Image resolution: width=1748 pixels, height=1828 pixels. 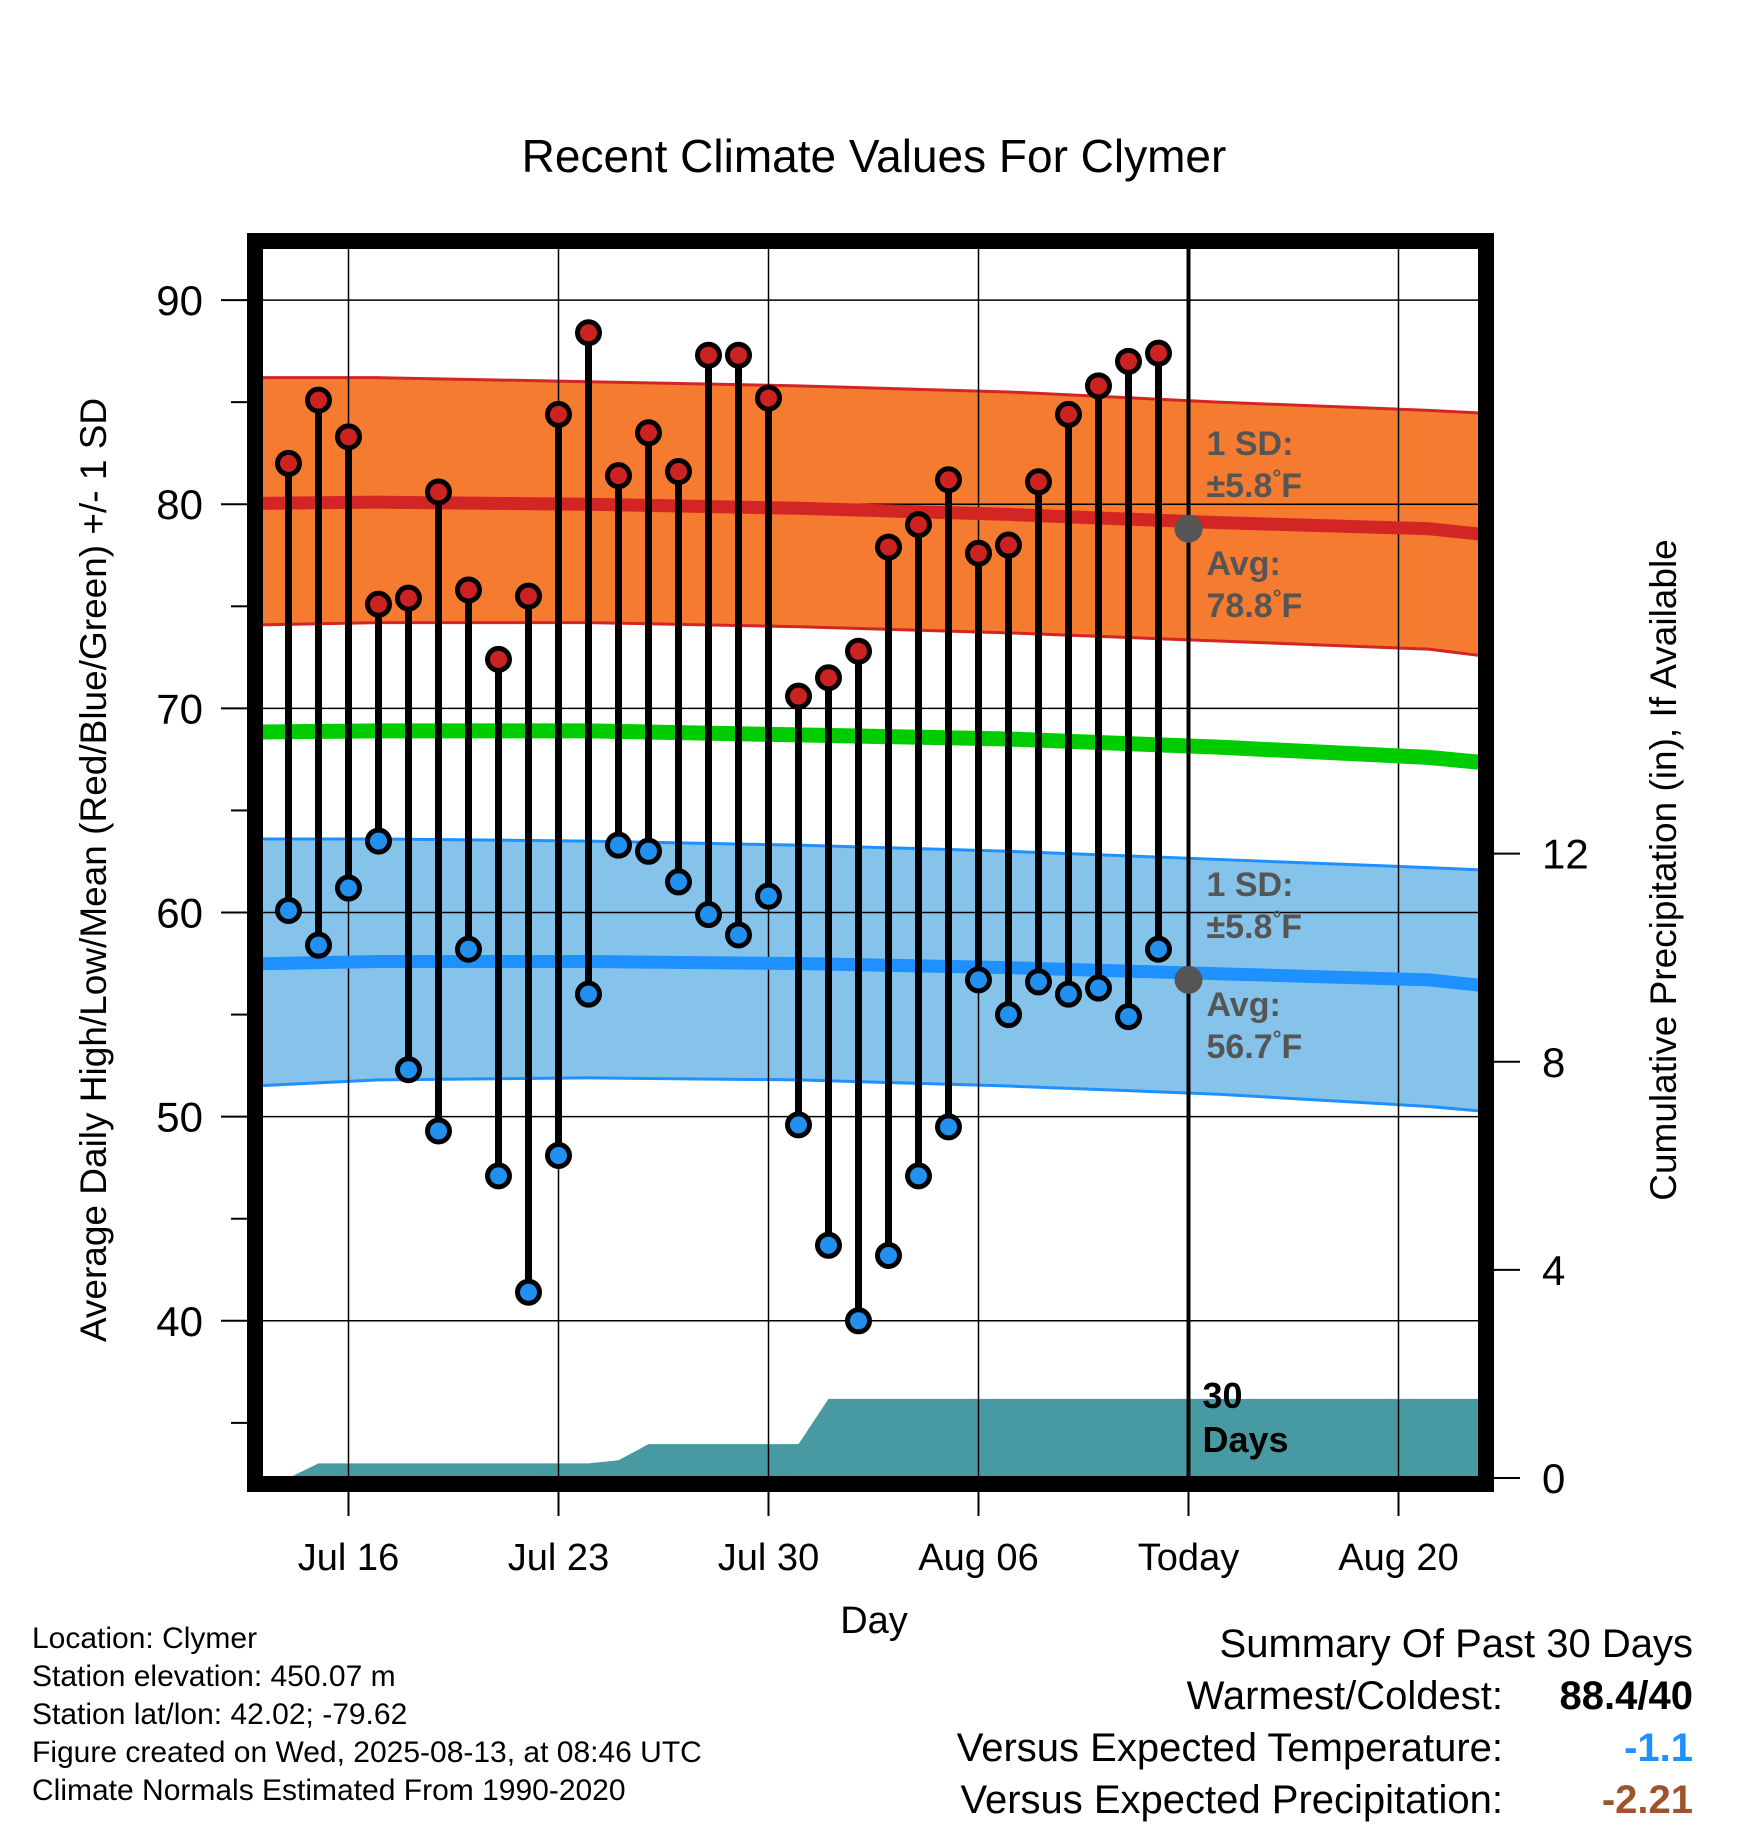 I want to click on low-sd-value: ±5.8°F, so click(x=1255, y=926).